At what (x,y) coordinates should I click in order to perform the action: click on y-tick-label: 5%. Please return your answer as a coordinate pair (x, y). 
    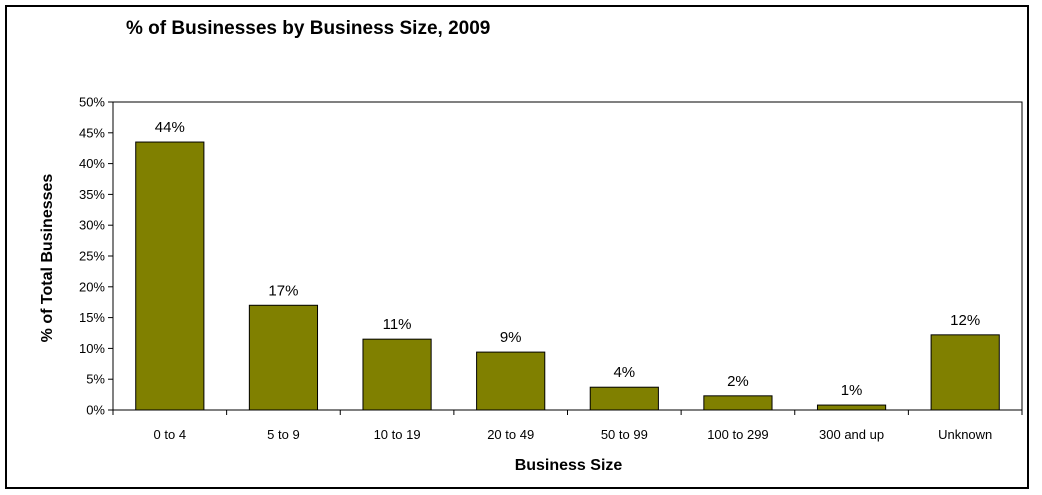
    Looking at the image, I should click on (95, 379).